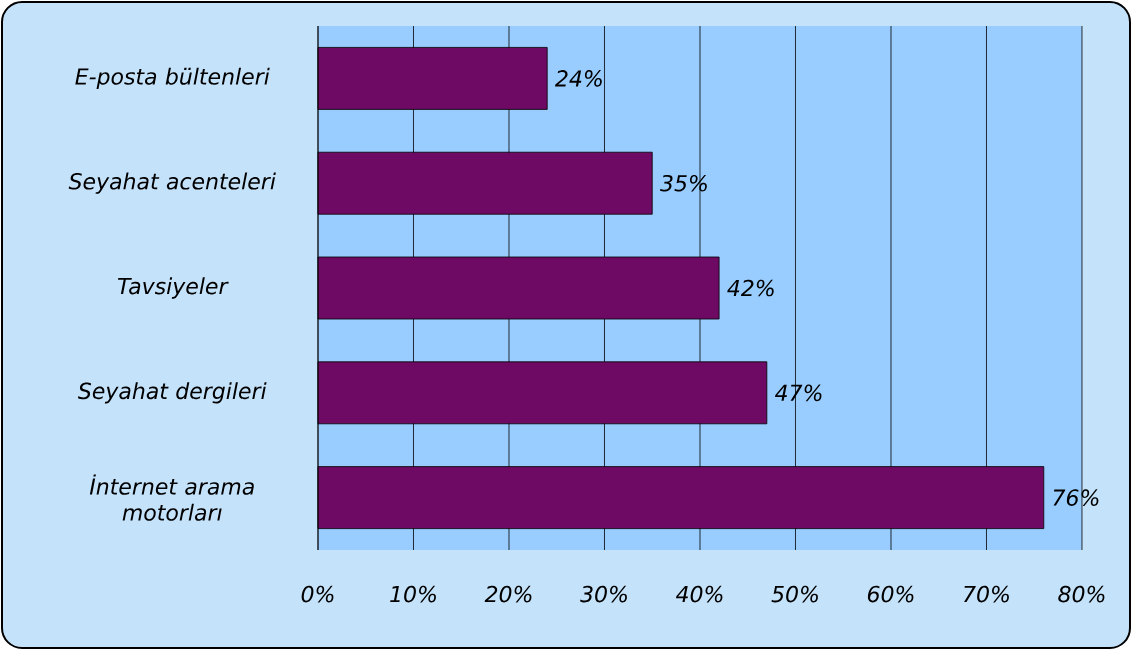 The height and width of the screenshot is (650, 1132). What do you see at coordinates (413, 594) in the screenshot?
I see `x-tick-label: 10%` at bounding box center [413, 594].